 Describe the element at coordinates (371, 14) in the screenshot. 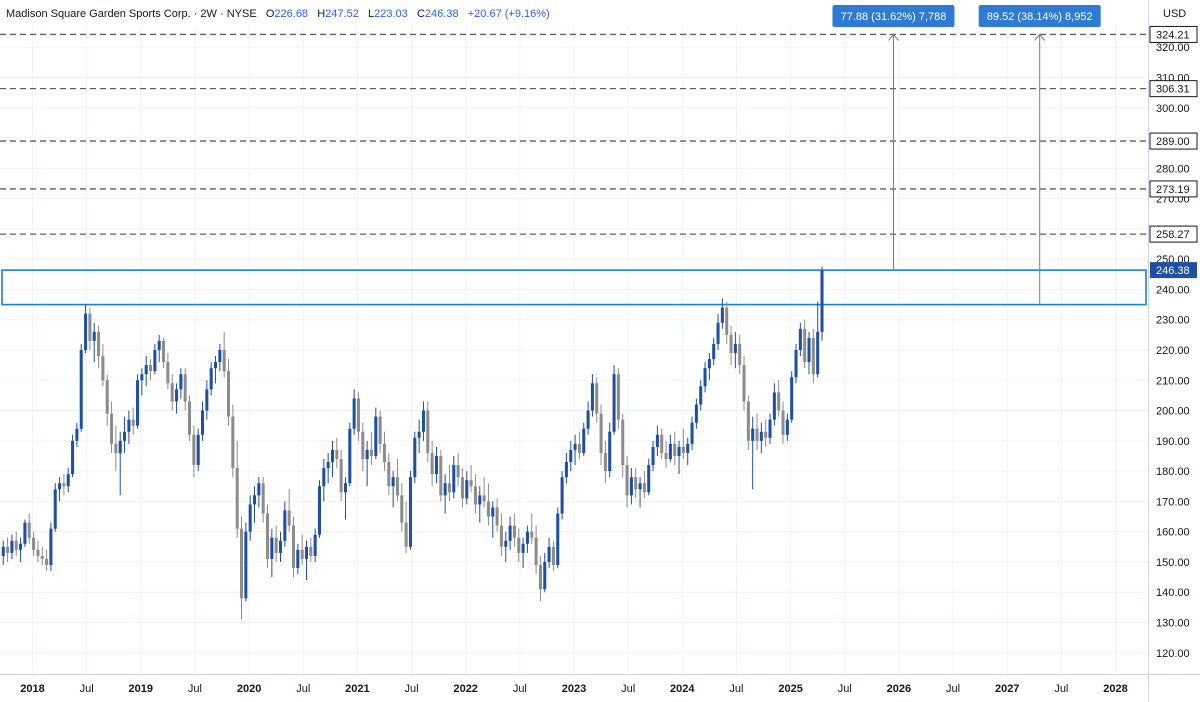

I see `low-label: L` at that location.